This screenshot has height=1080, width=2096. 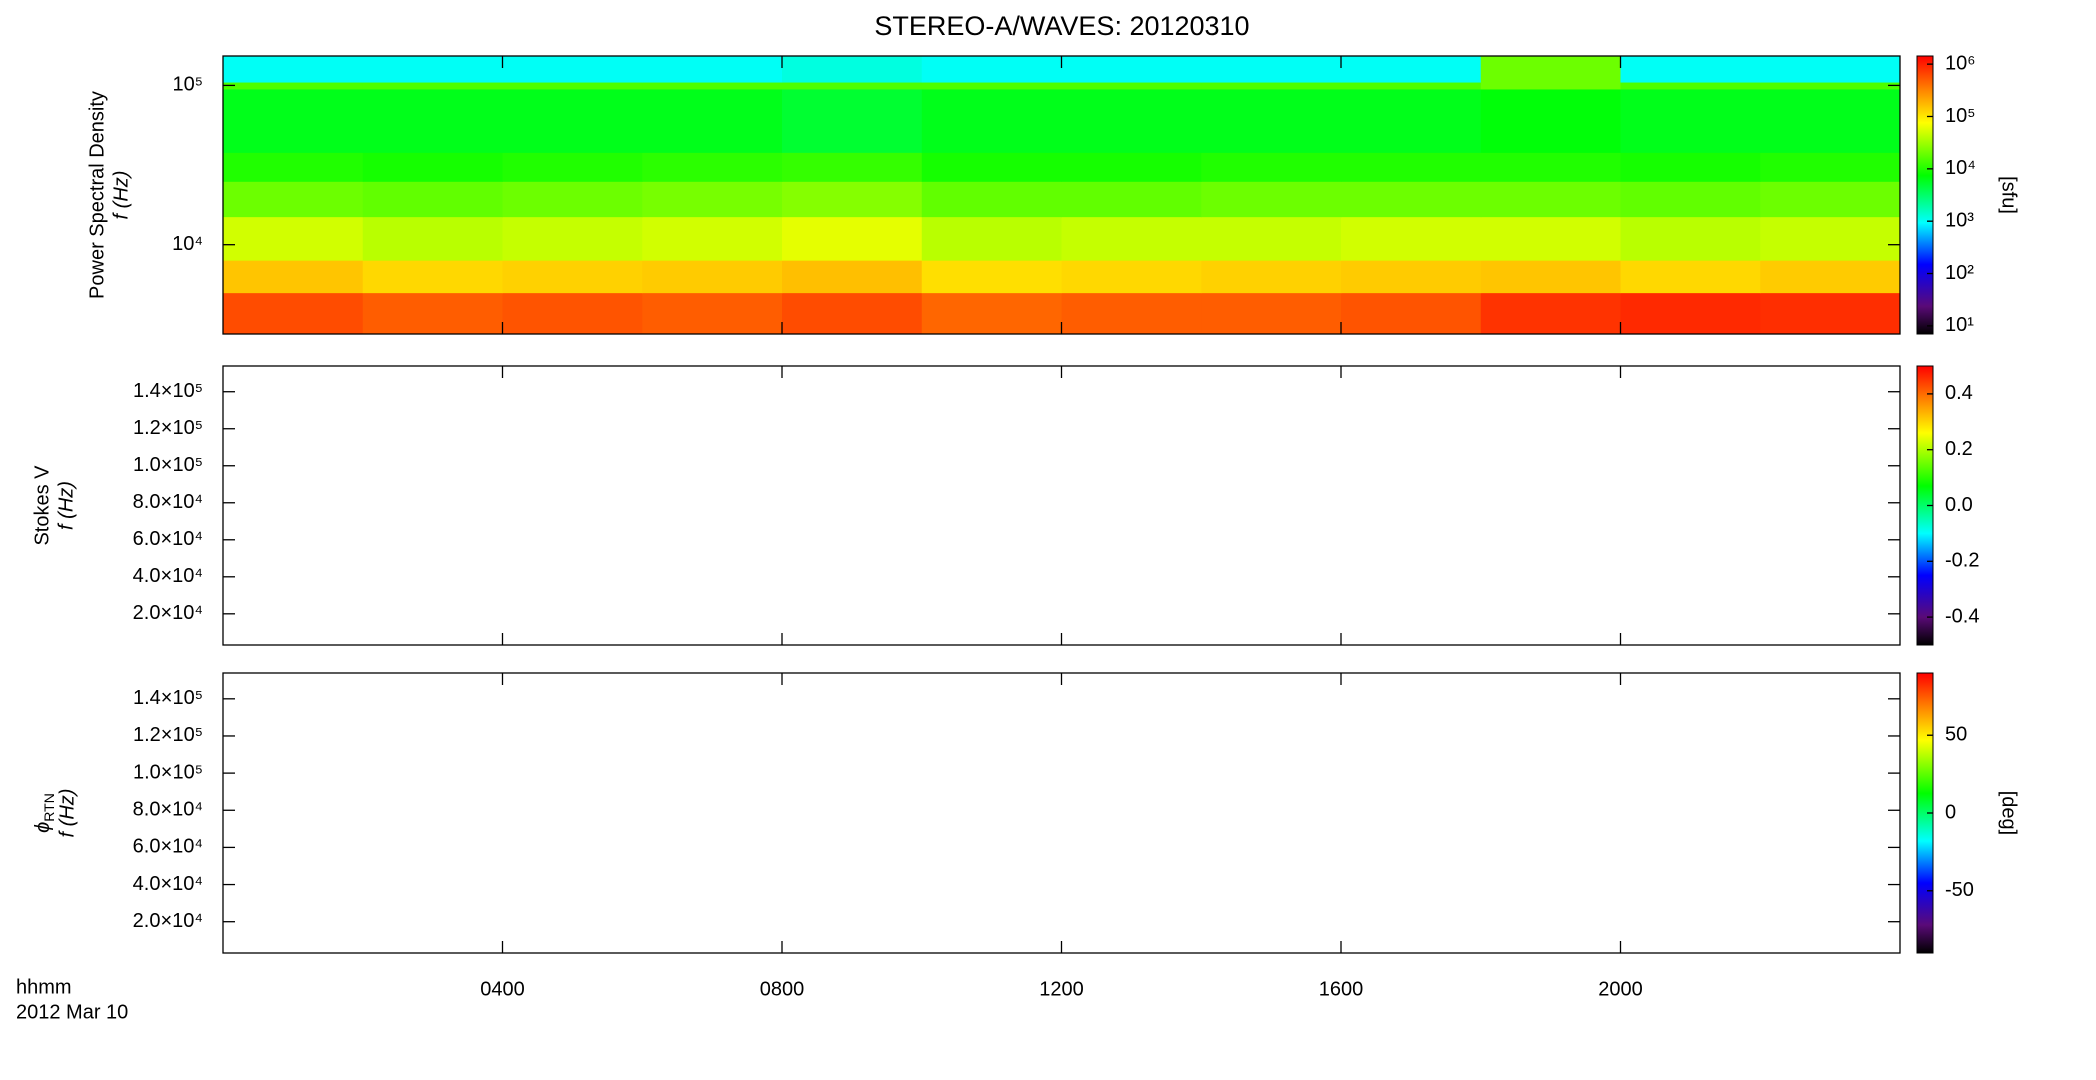 I want to click on colorbar-tick-label: -0.4, so click(x=1962, y=616).